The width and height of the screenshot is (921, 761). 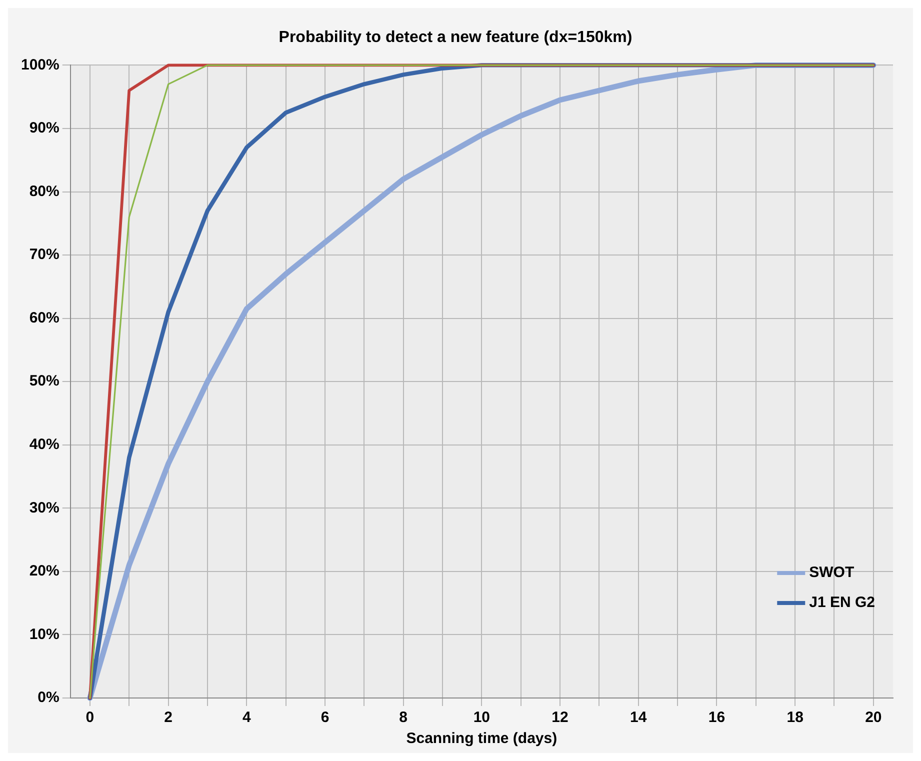 What do you see at coordinates (403, 717) in the screenshot?
I see `x-tick-label: 8` at bounding box center [403, 717].